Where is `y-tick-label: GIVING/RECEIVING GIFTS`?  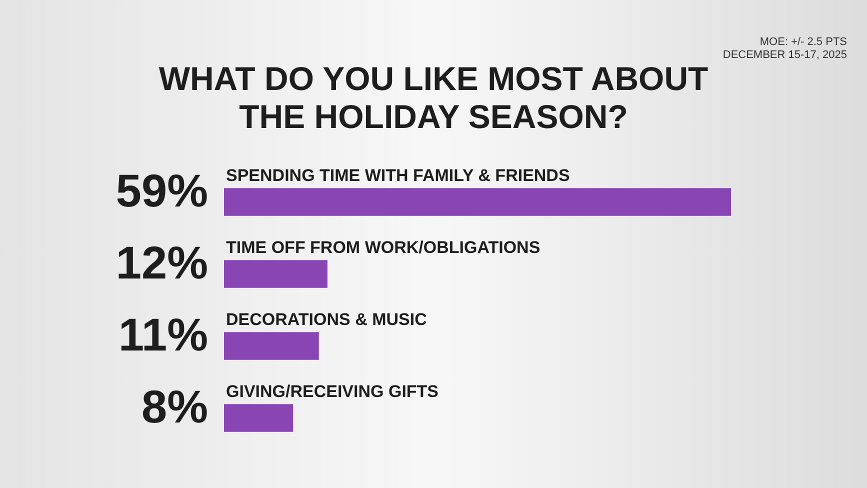 y-tick-label: GIVING/RECEIVING GIFTS is located at coordinates (332, 391).